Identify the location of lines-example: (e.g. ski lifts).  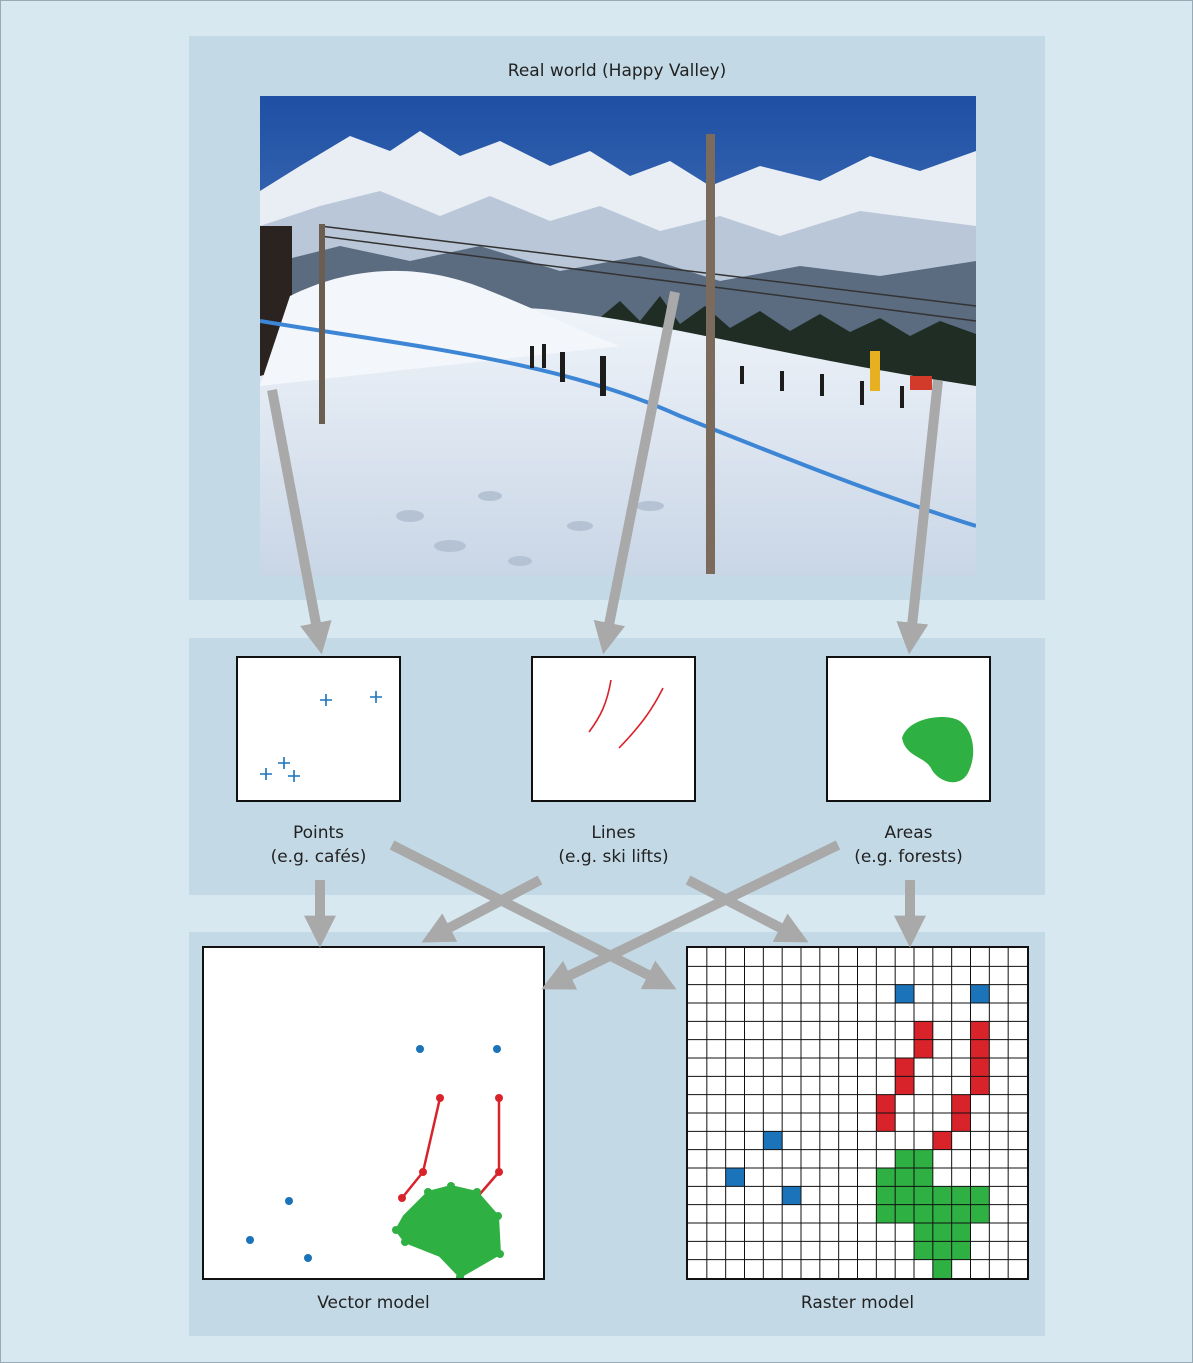
(613, 857).